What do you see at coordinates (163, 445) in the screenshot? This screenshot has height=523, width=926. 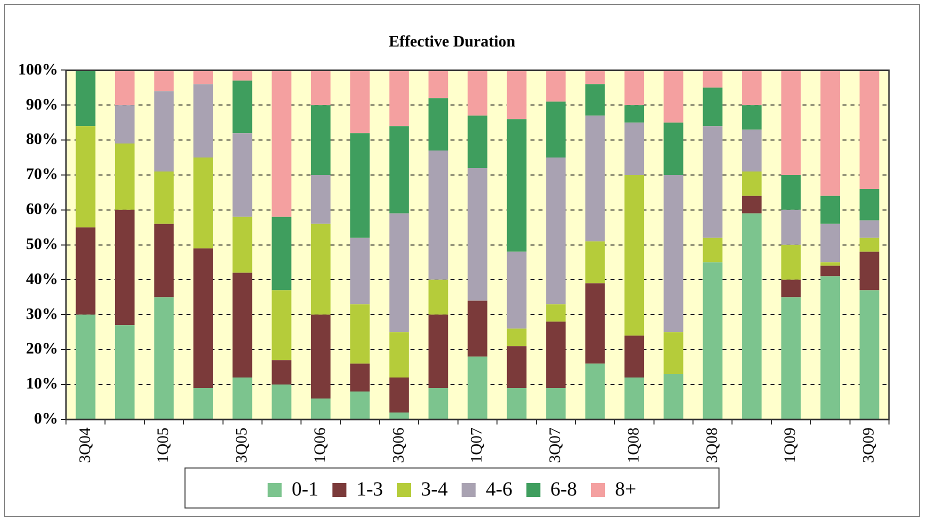 I see `x-tick-label: 1Q05` at bounding box center [163, 445].